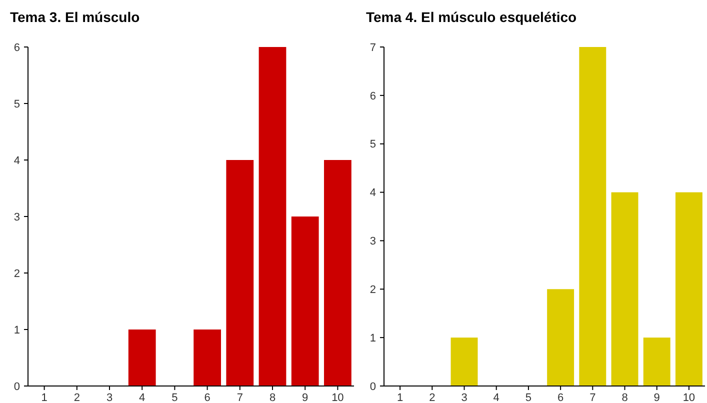 The height and width of the screenshot is (403, 707). I want to click on chart-title: Tema 4. El músculo esquelético, so click(471, 17).